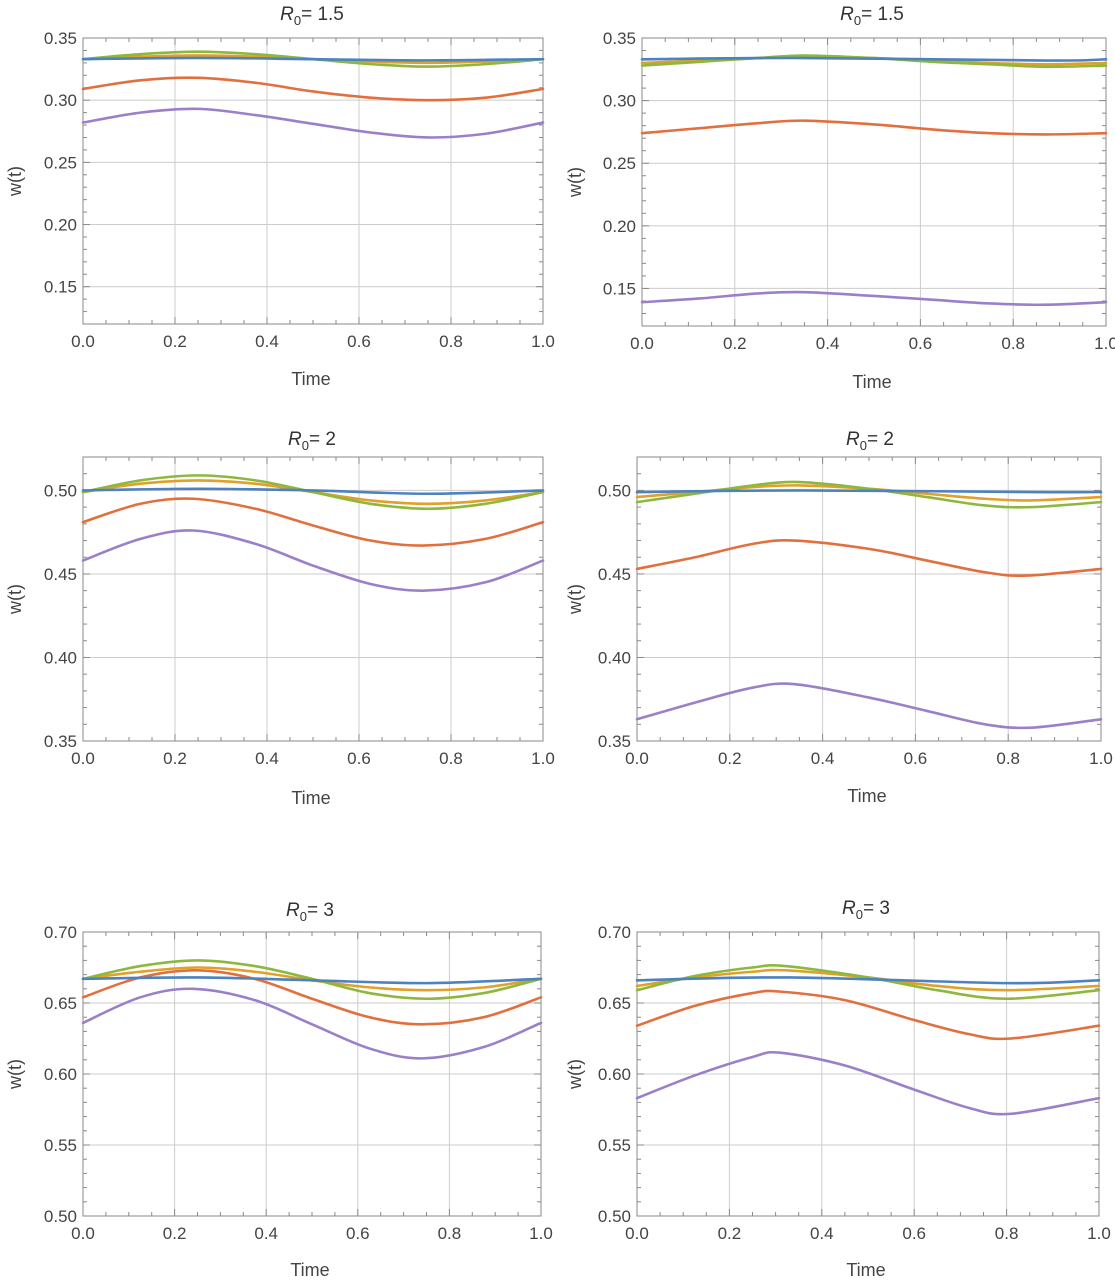 The height and width of the screenshot is (1280, 1115). Describe the element at coordinates (60, 1003) in the screenshot. I see `y-tick-label: 0.65` at that location.